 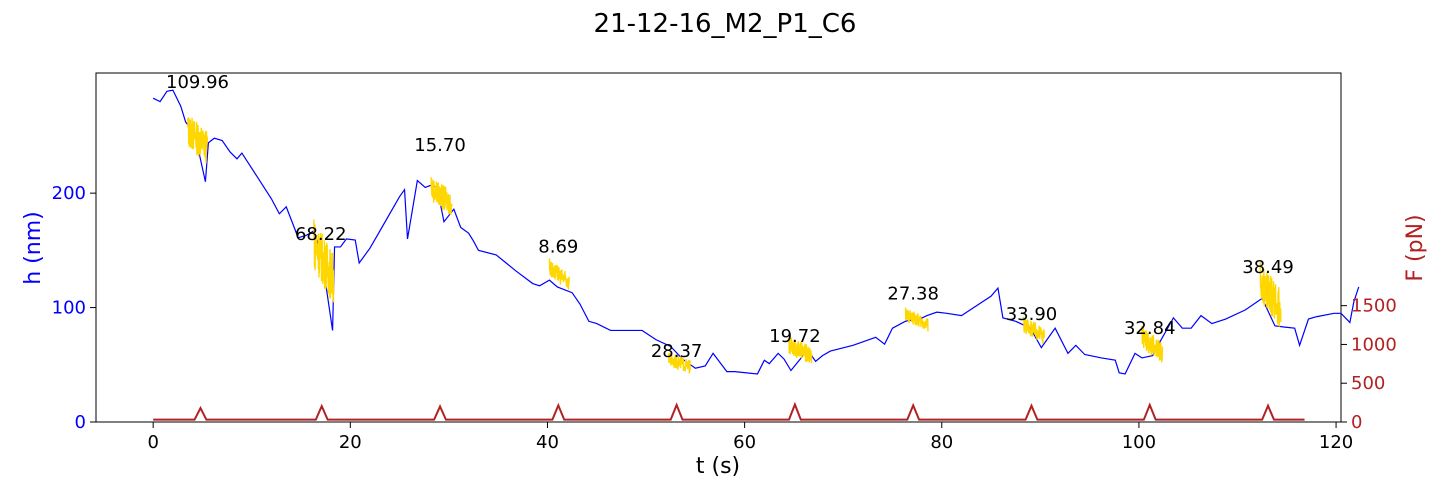 I want to click on segment-annotation: 15.70, so click(x=440, y=145).